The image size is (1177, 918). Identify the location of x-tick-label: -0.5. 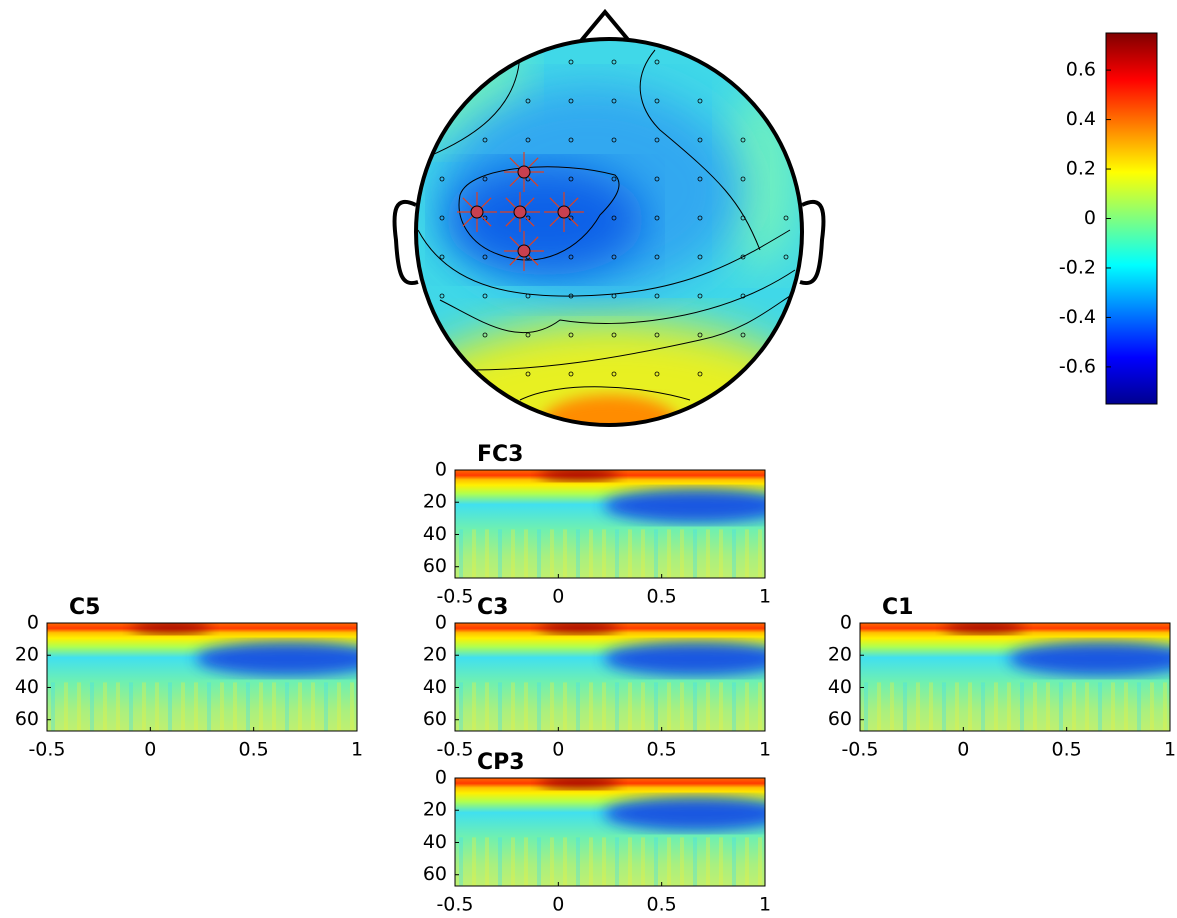
(859, 750).